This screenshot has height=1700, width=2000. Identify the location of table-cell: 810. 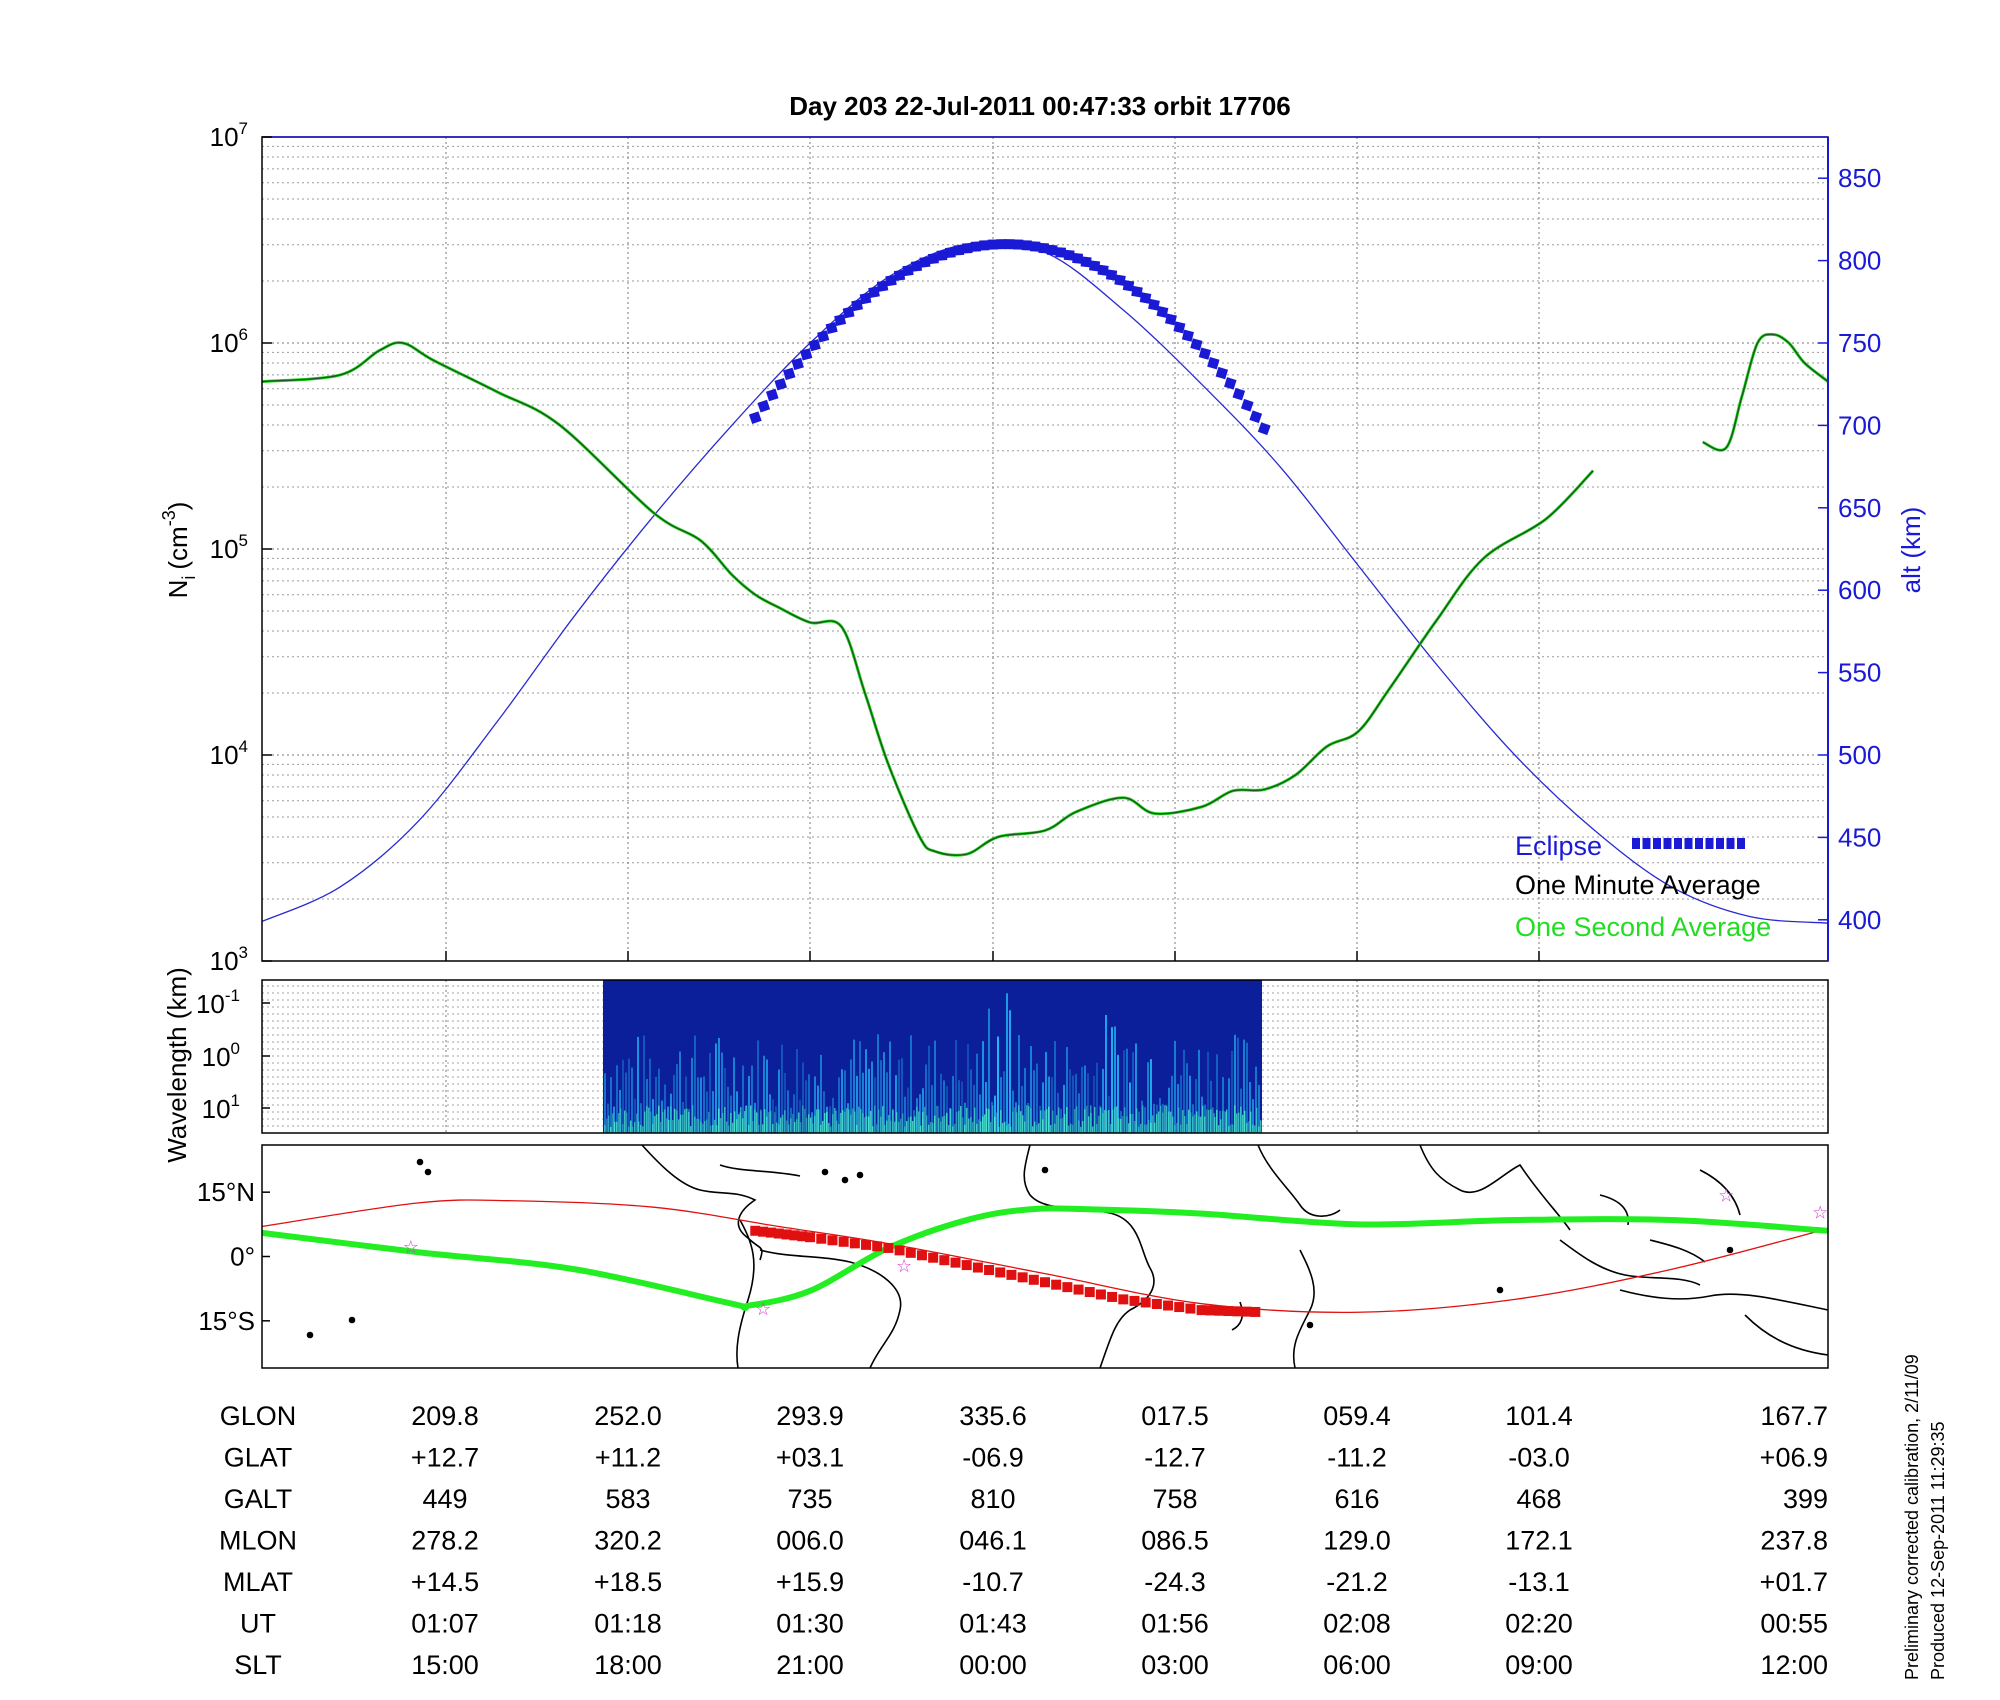
(992, 1499).